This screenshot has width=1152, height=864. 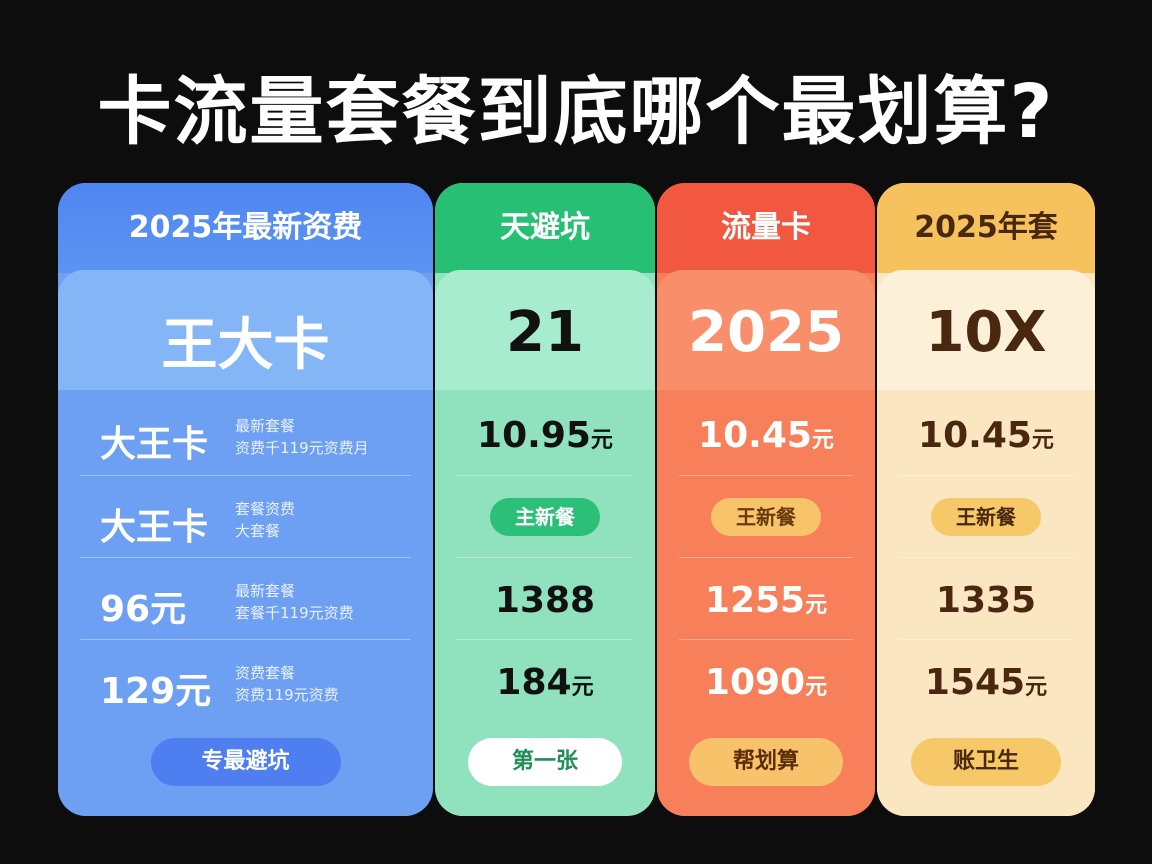 I want to click on row: 1545元, so click(x=986, y=680).